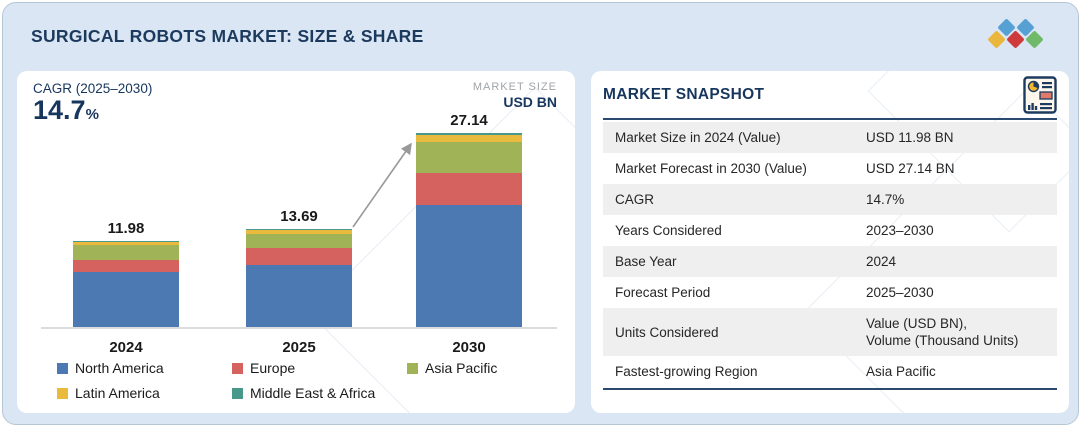  Describe the element at coordinates (830, 137) in the screenshot. I see `snapshot-row-market-size-in-2024-value-: Market Size in 2024 (Value) USD 11.98 BN` at that location.